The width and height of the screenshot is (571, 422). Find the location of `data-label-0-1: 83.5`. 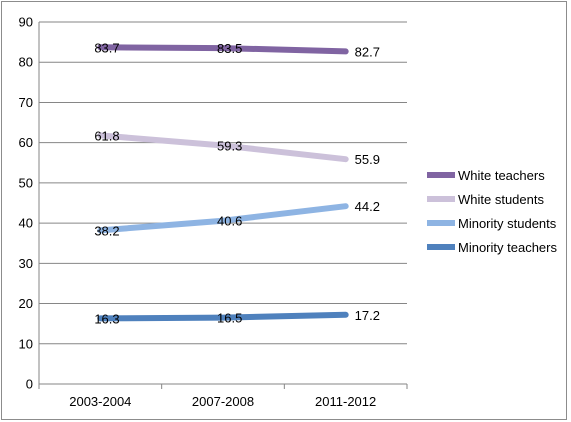

data-label-0-1: 83.5 is located at coordinates (229, 48).